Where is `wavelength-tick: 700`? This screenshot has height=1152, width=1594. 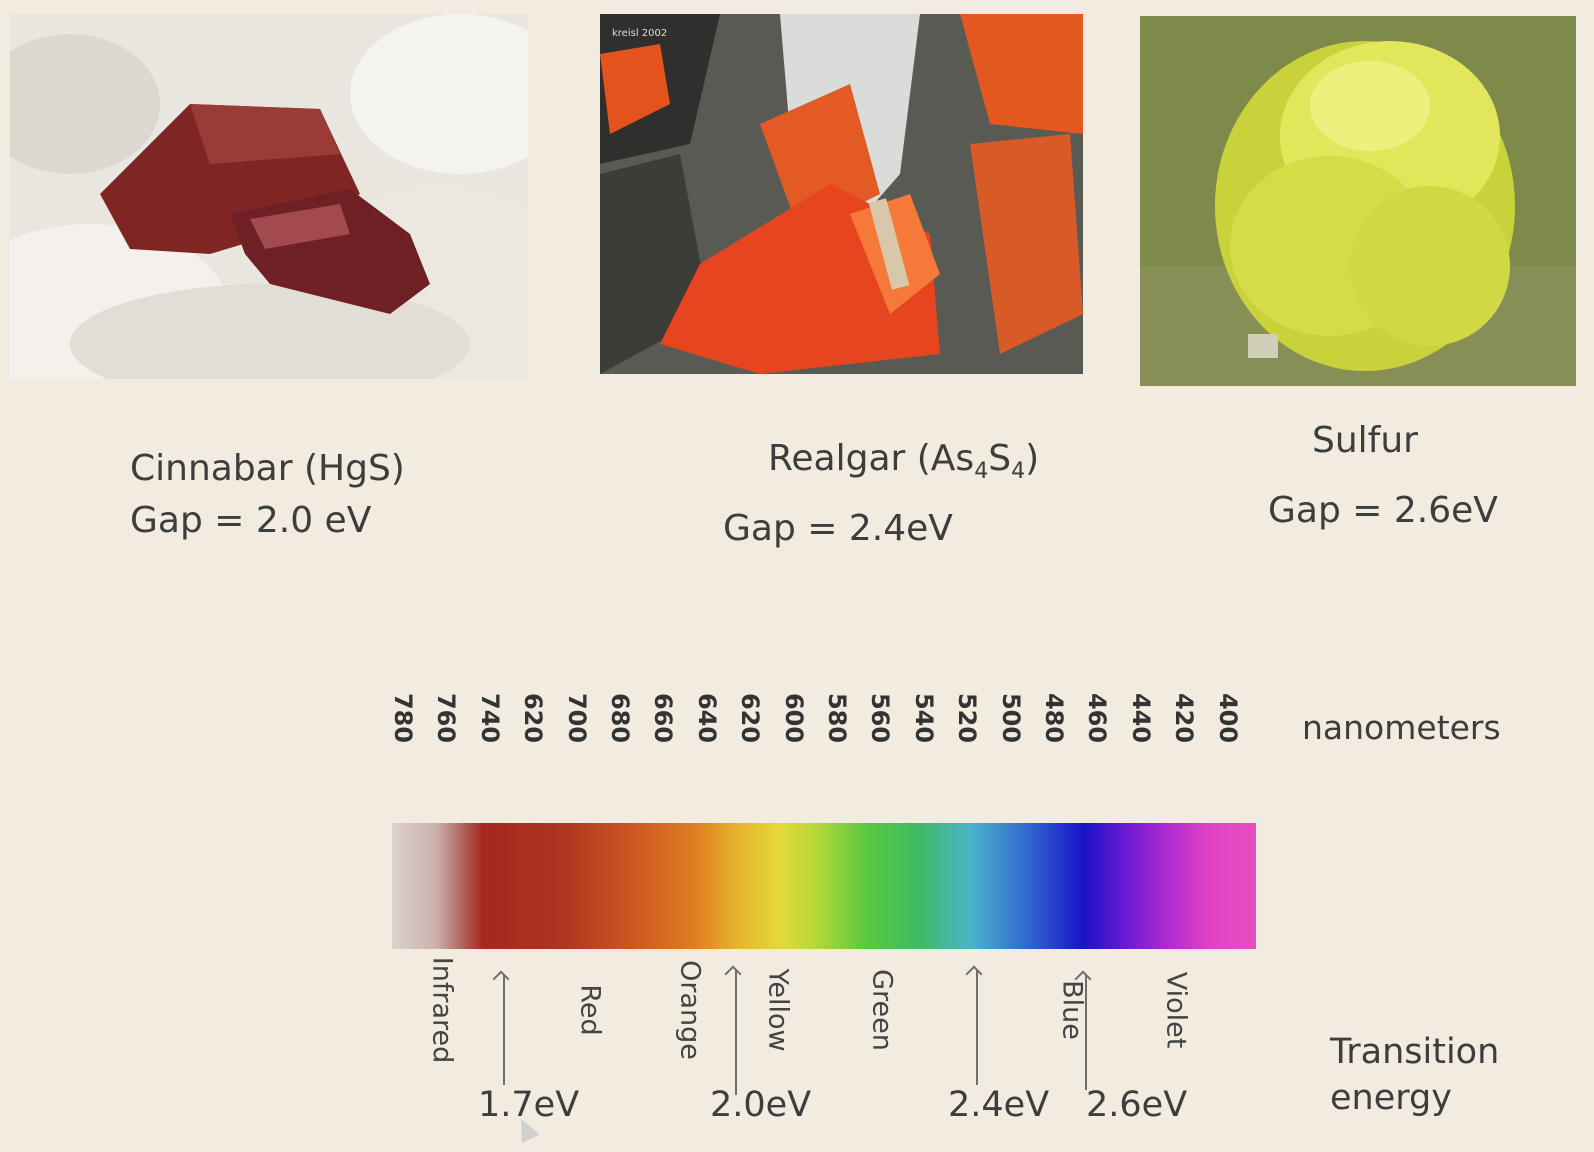 wavelength-tick: 700 is located at coordinates (576, 718).